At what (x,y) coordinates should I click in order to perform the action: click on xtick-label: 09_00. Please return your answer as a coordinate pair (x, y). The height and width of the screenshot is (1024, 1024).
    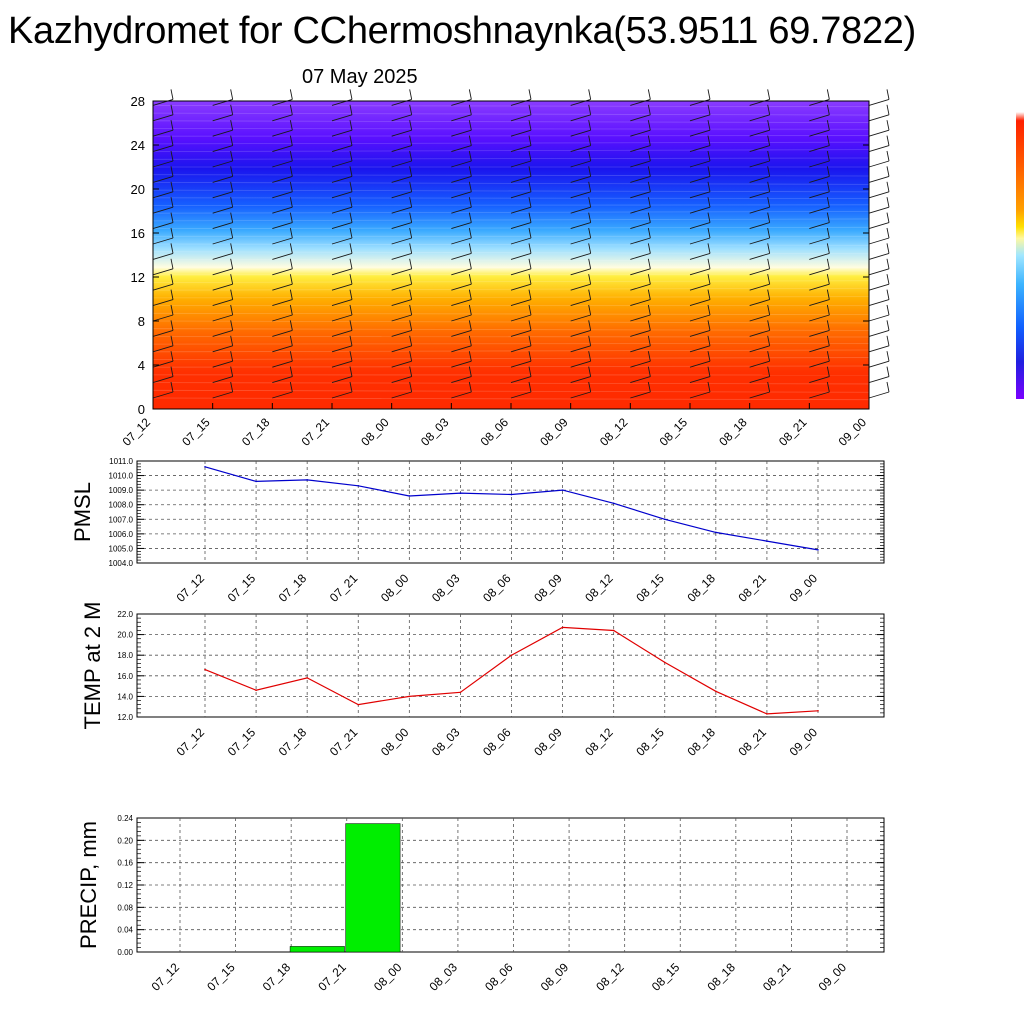
    Looking at the image, I should click on (804, 588).